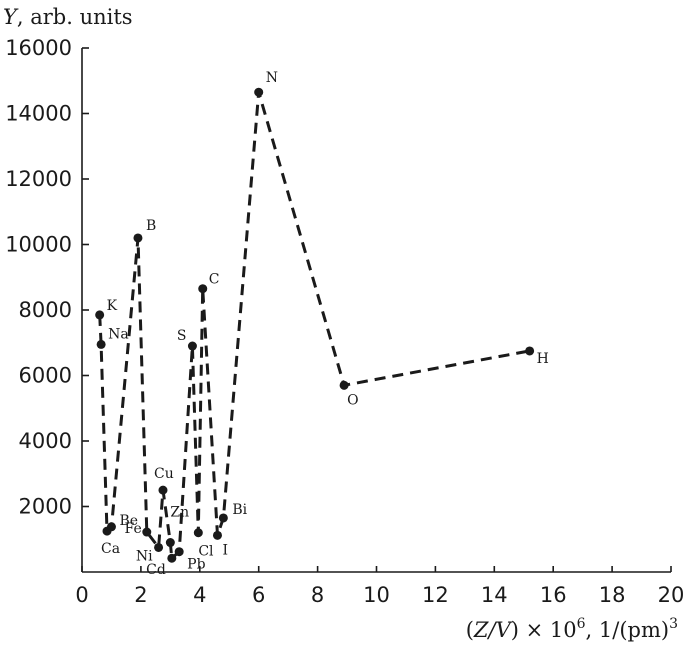  What do you see at coordinates (530, 351) in the screenshot?
I see `data-point-h` at bounding box center [530, 351].